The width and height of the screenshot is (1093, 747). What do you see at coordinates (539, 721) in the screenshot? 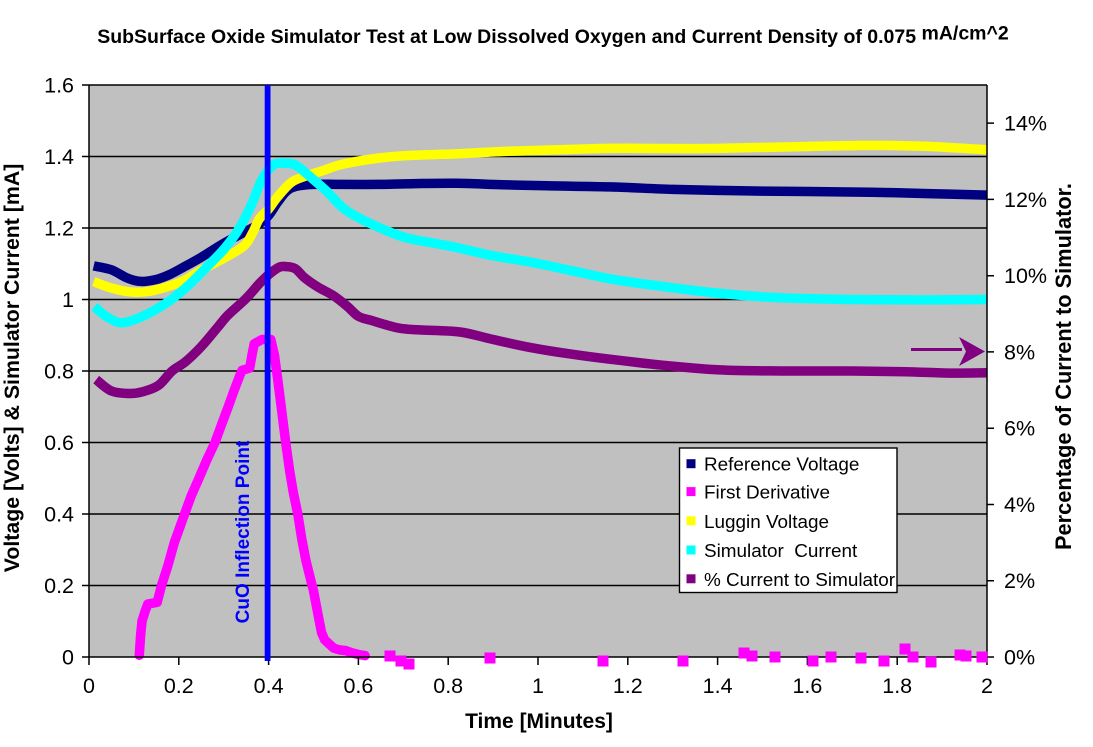
I see `svg-text: Time [Minutes]` at bounding box center [539, 721].